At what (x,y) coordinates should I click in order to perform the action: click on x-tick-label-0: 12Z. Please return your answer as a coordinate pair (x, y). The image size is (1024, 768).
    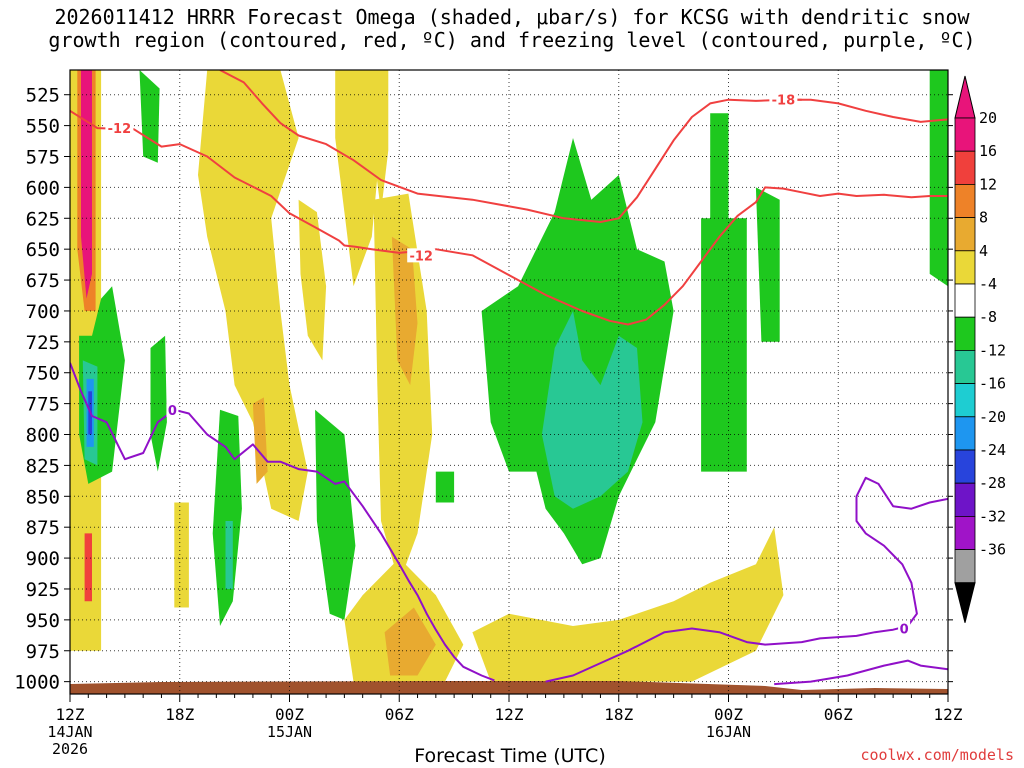
    Looking at the image, I should click on (70, 714).